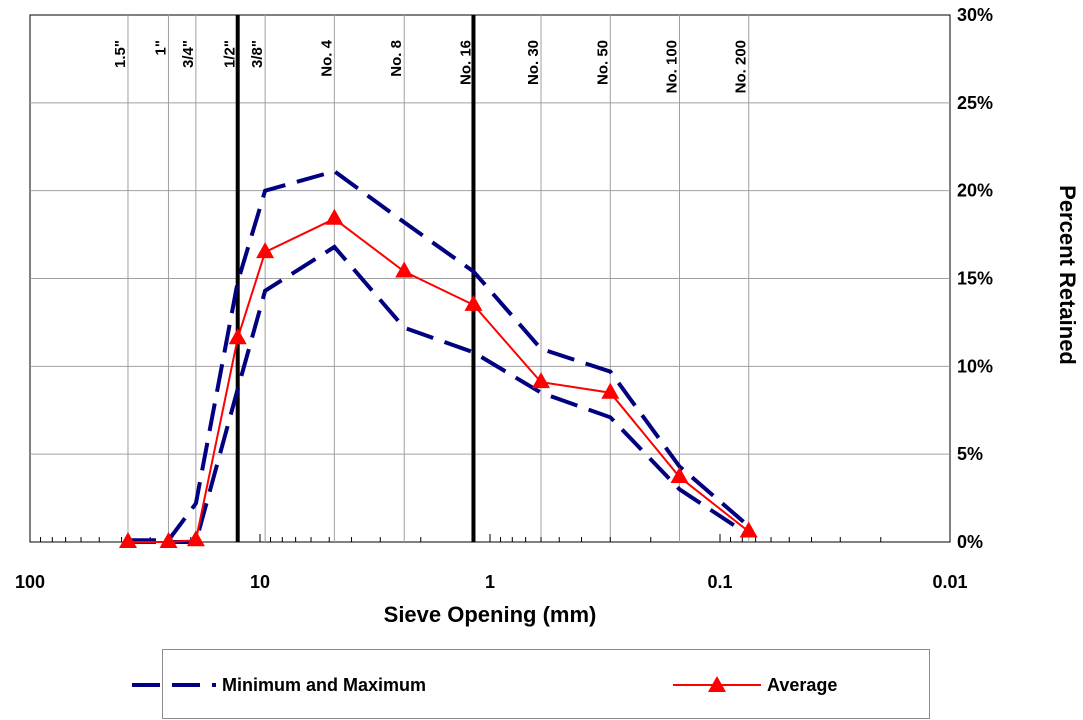  What do you see at coordinates (719, 582) in the screenshot?
I see `x-tick-label: 0.1` at bounding box center [719, 582].